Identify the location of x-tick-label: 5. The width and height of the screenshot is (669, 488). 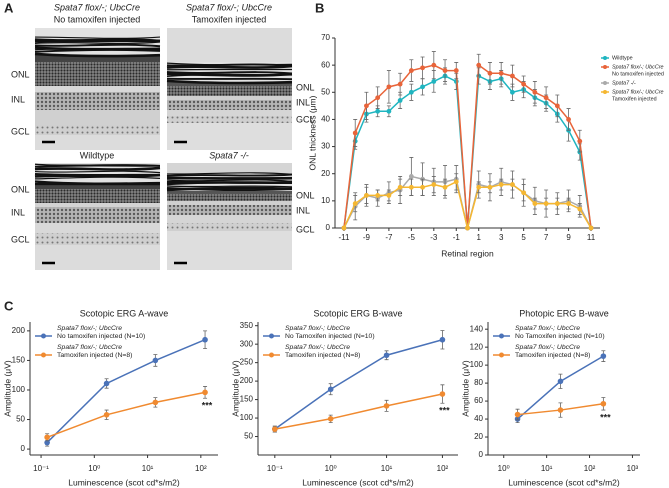
(523, 237).